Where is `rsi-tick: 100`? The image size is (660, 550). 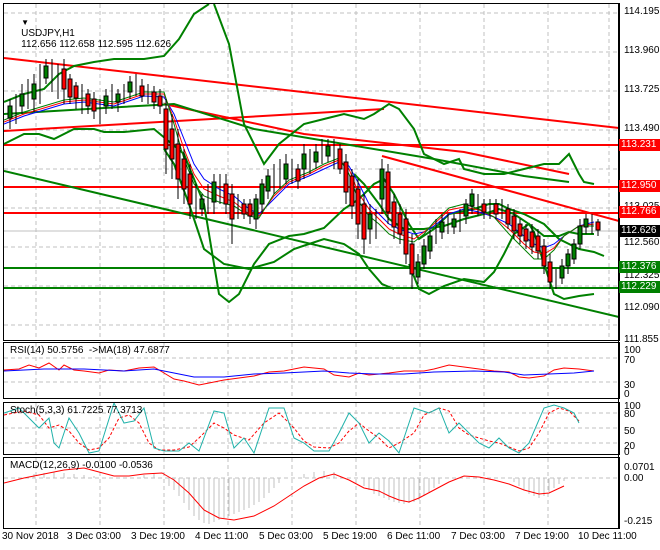 rsi-tick: 100 is located at coordinates (632, 350).